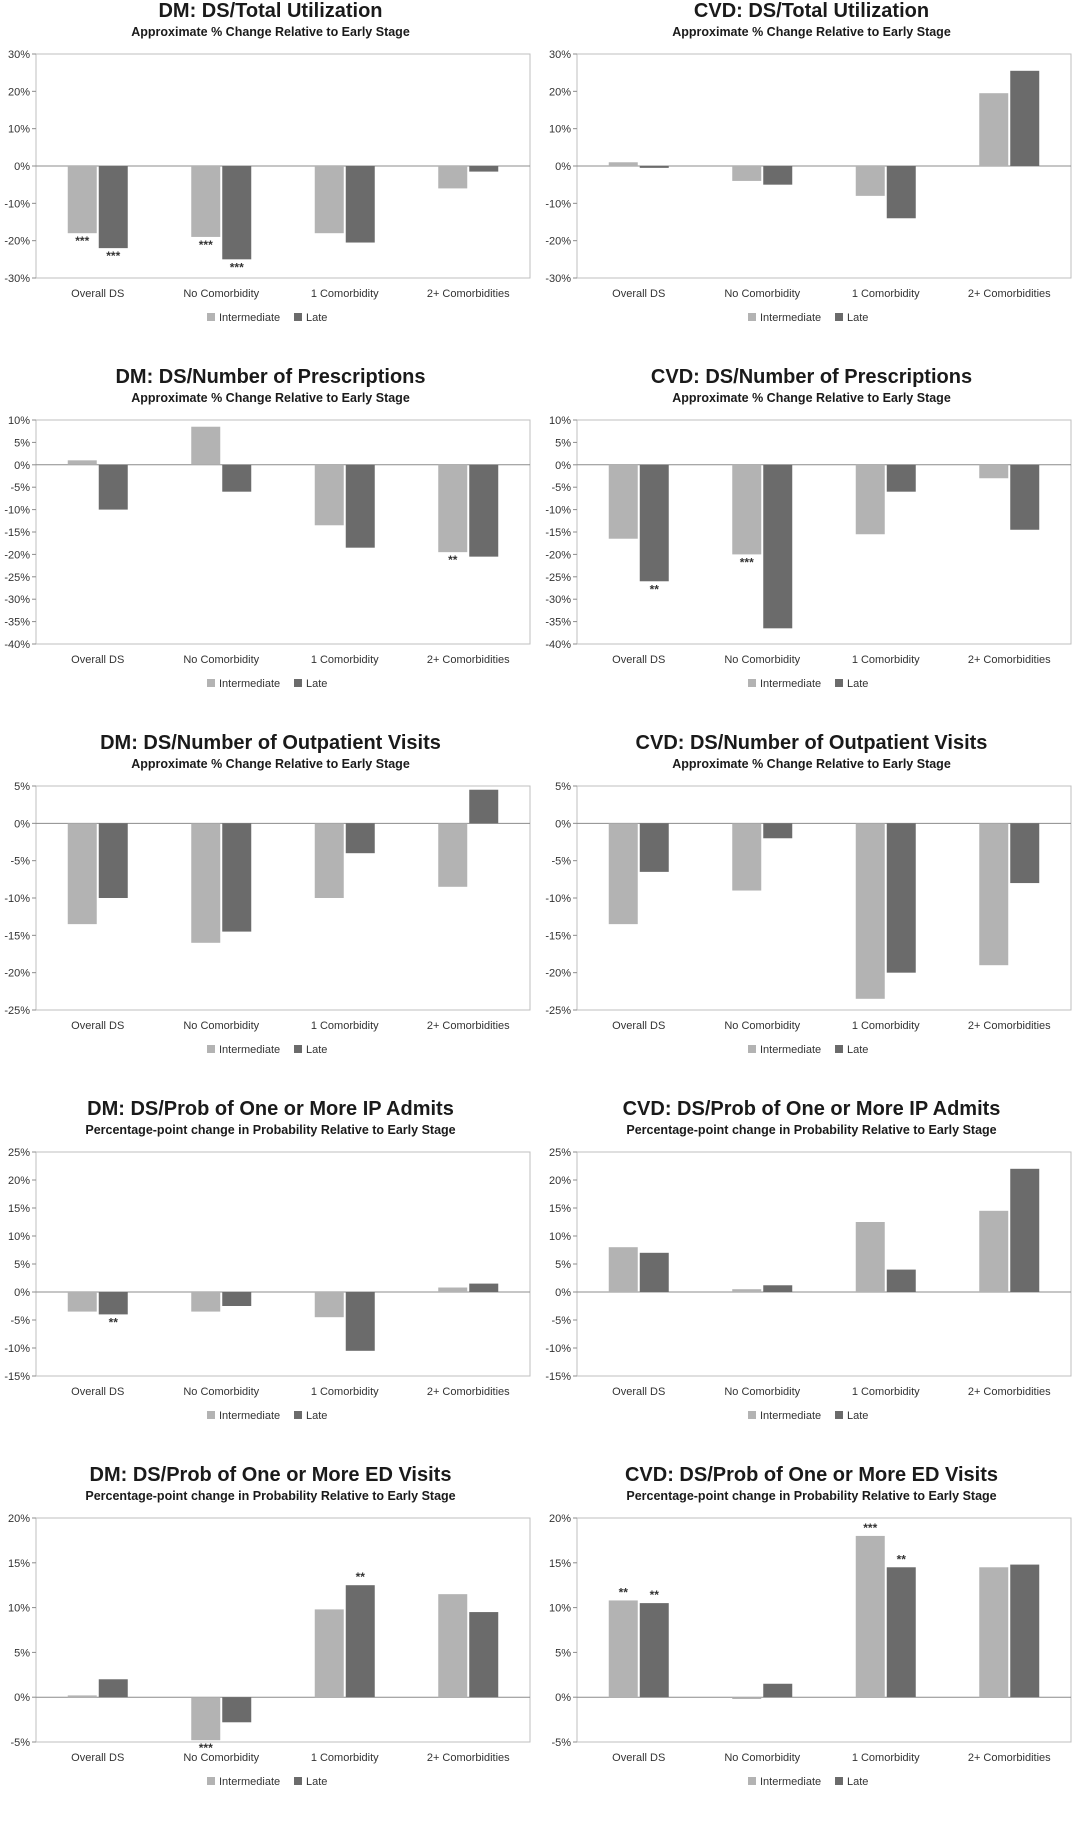  I want to click on chart-title: CVD: DS/Number of Outpatient Visits, so click(811, 743).